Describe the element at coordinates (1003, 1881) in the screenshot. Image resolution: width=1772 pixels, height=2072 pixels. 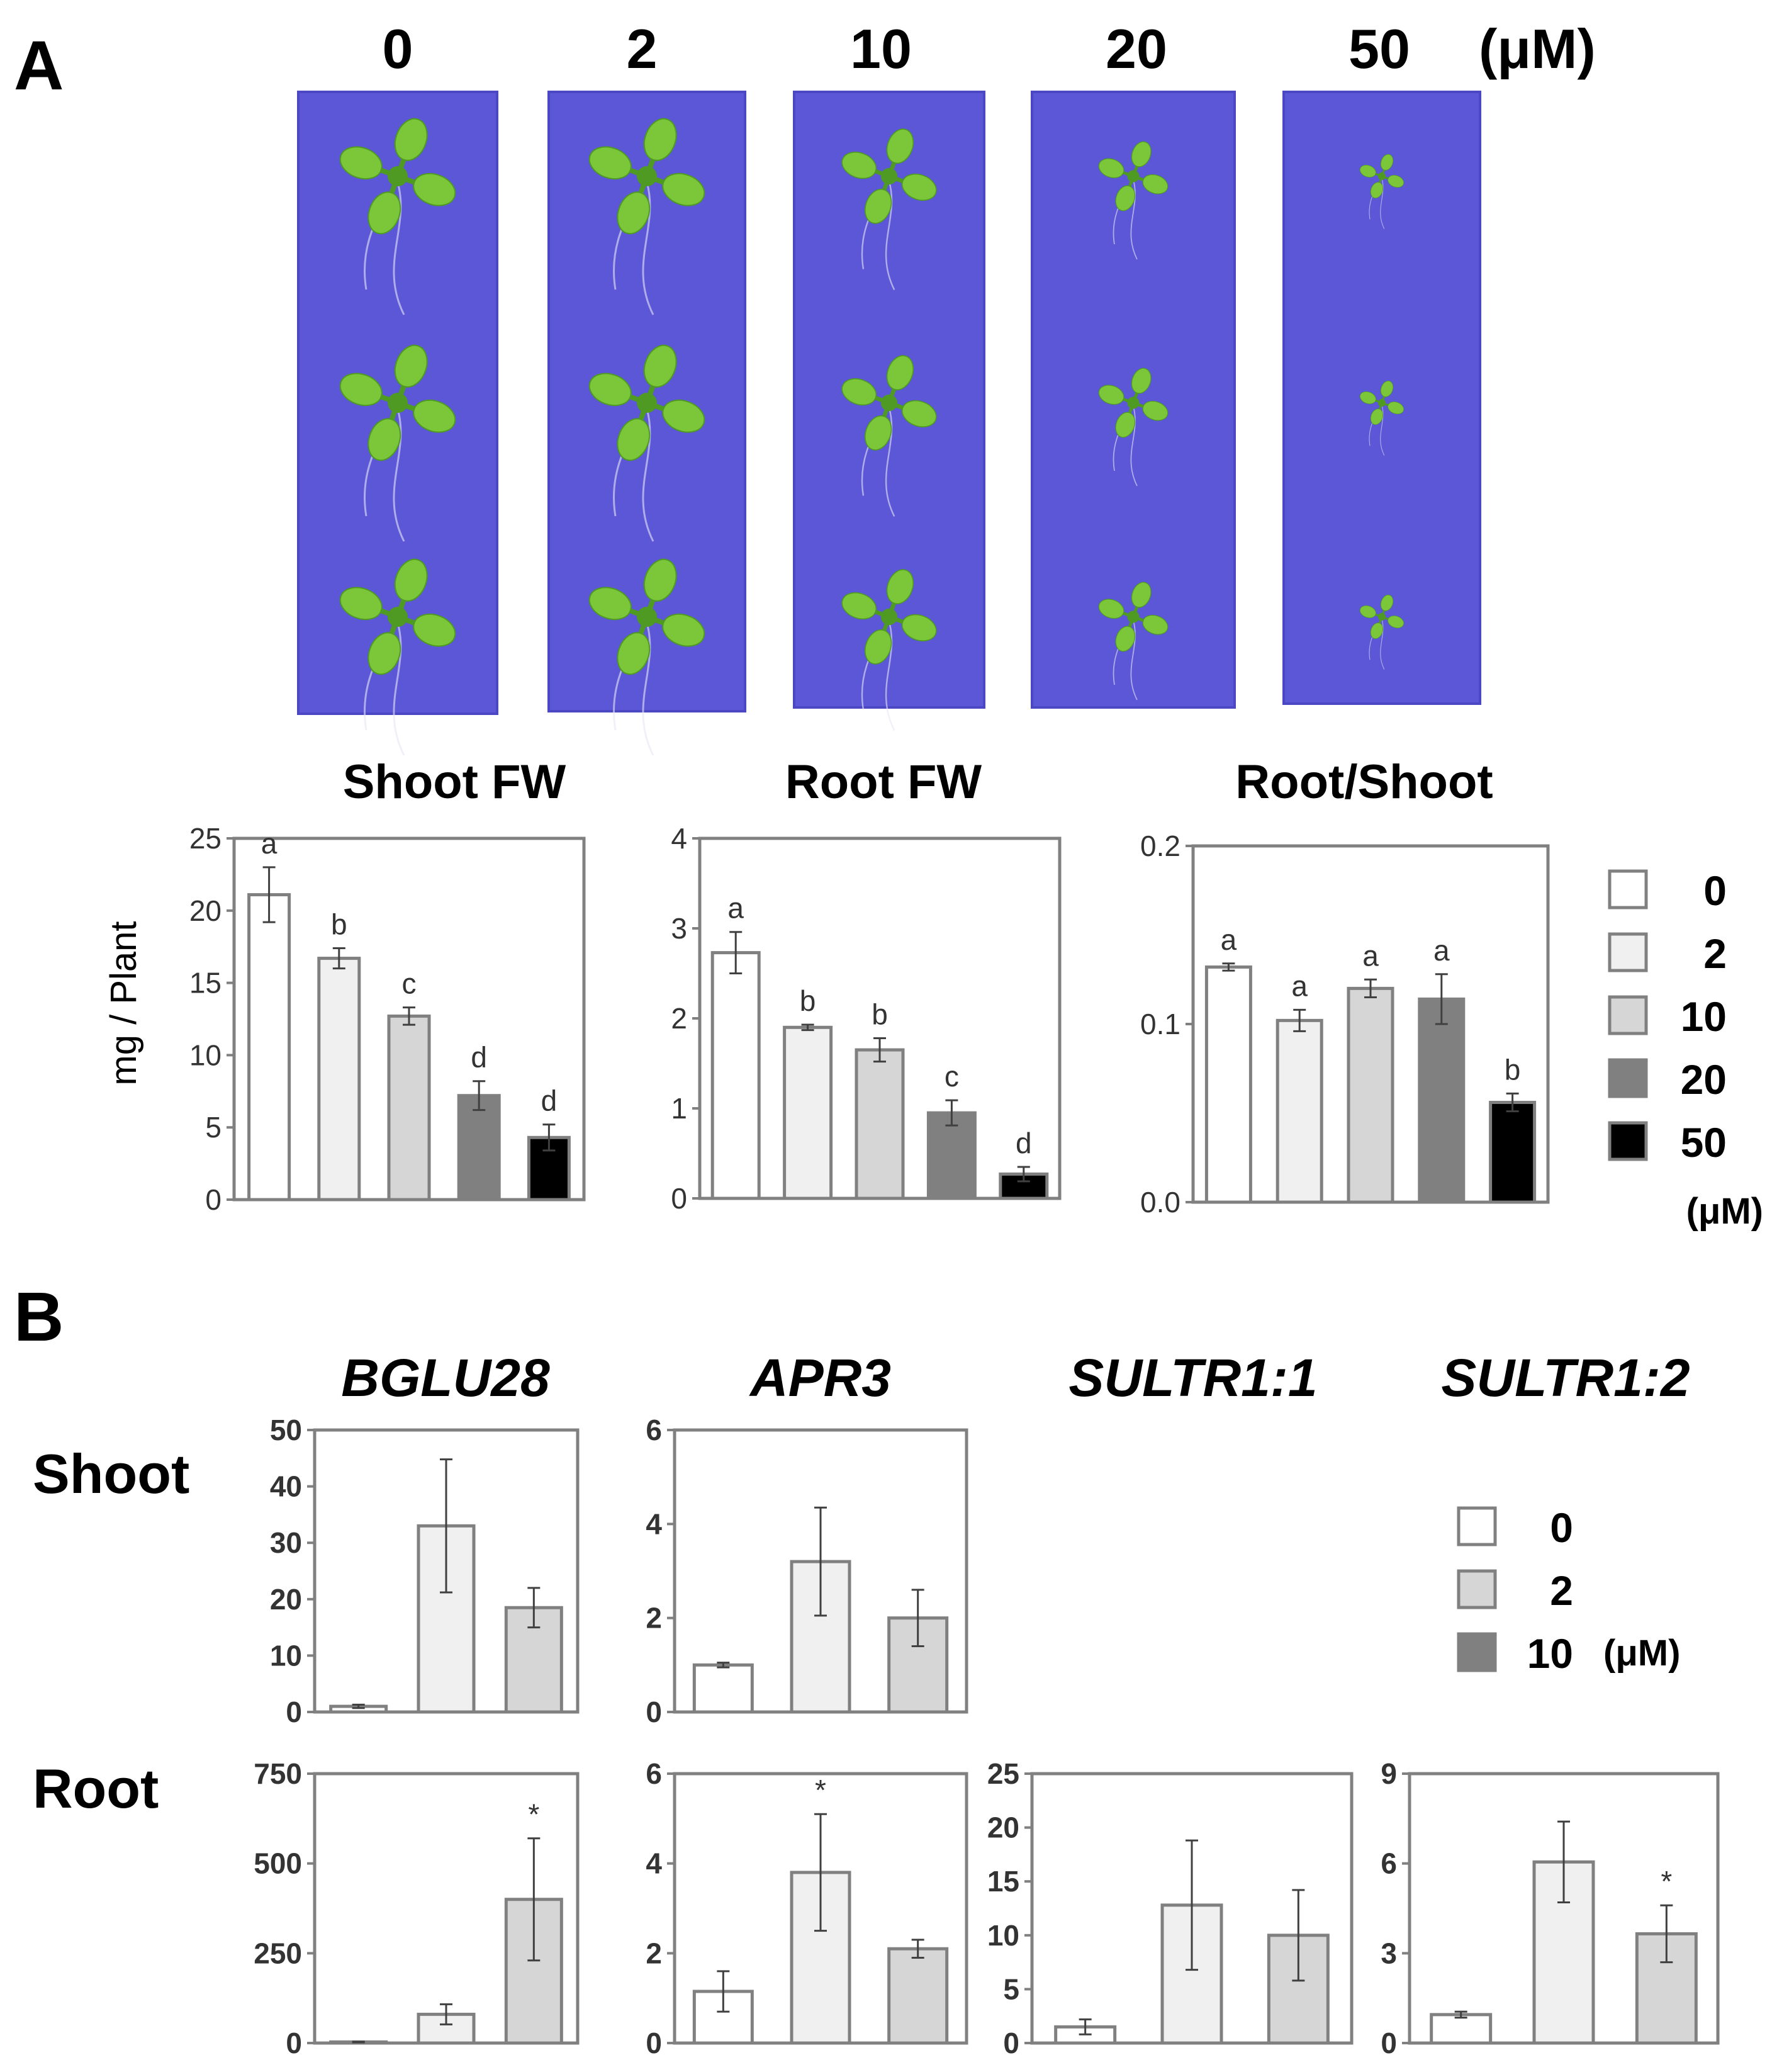
I see `y-tick-label: 15` at that location.